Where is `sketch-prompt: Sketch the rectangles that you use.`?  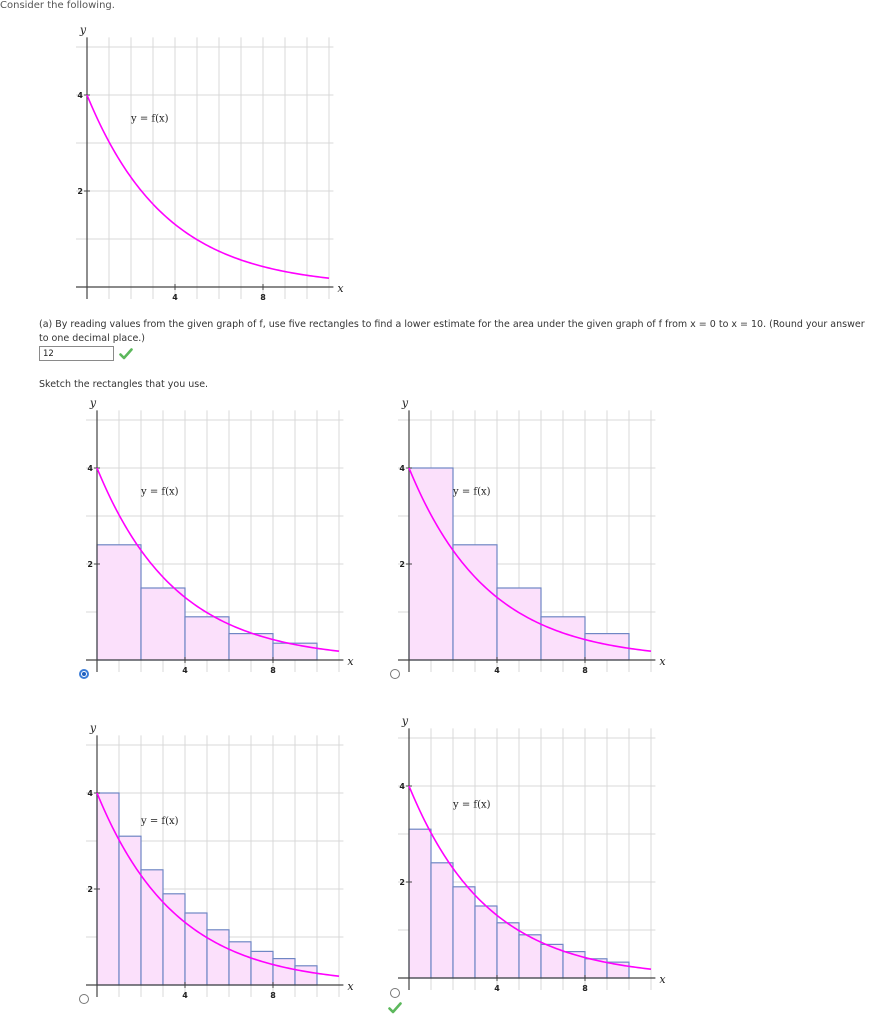 sketch-prompt: Sketch the rectangles that you use. is located at coordinates (124, 384).